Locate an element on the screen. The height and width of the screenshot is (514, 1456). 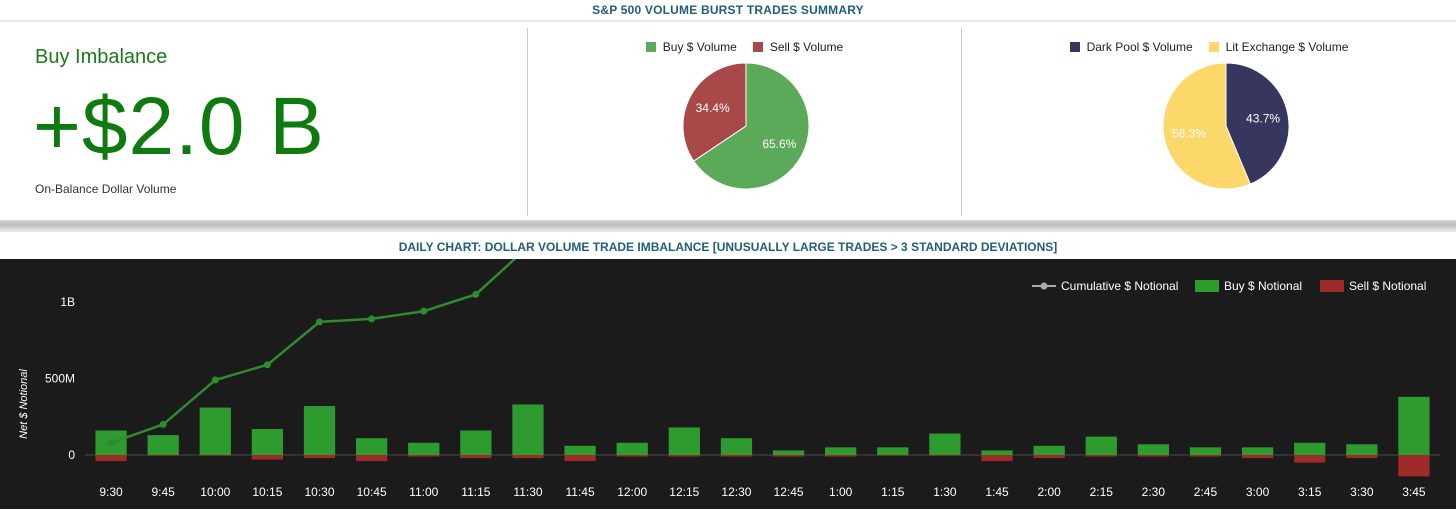
legend-item-buy-notional: Buy $ Notional is located at coordinates (1248, 286).